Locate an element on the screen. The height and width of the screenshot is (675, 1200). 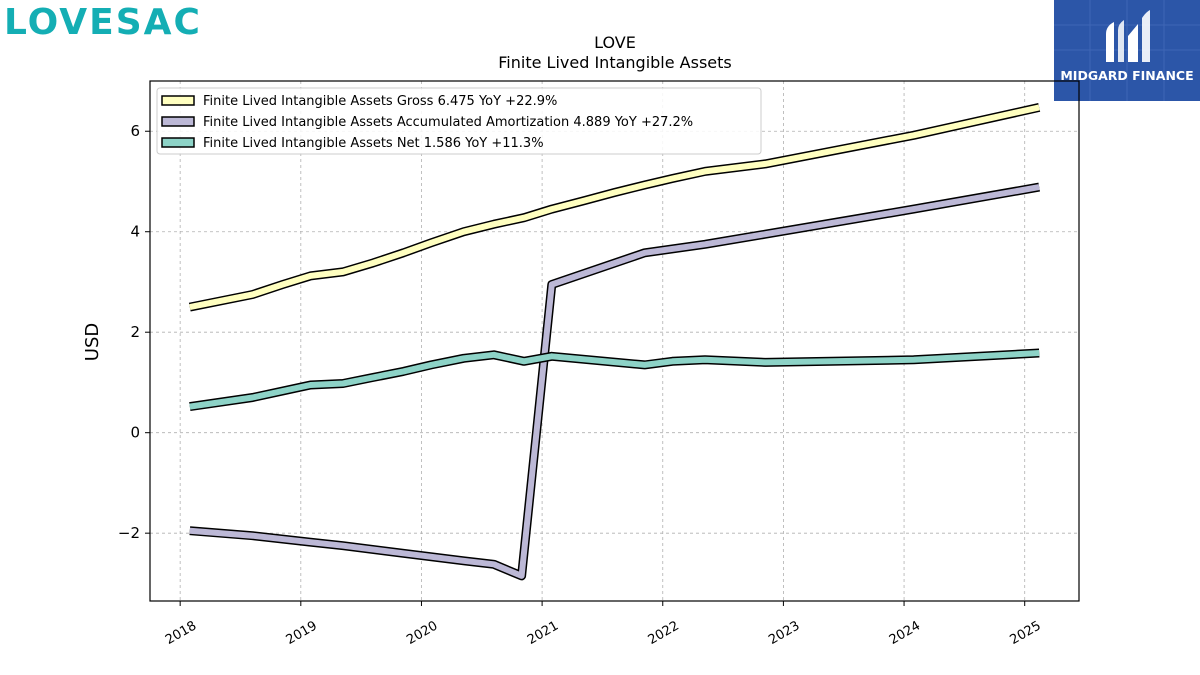
x-axis: 2018 2019 2020 2021 2022 2023 2024 2025 is located at coordinates (603, 624).